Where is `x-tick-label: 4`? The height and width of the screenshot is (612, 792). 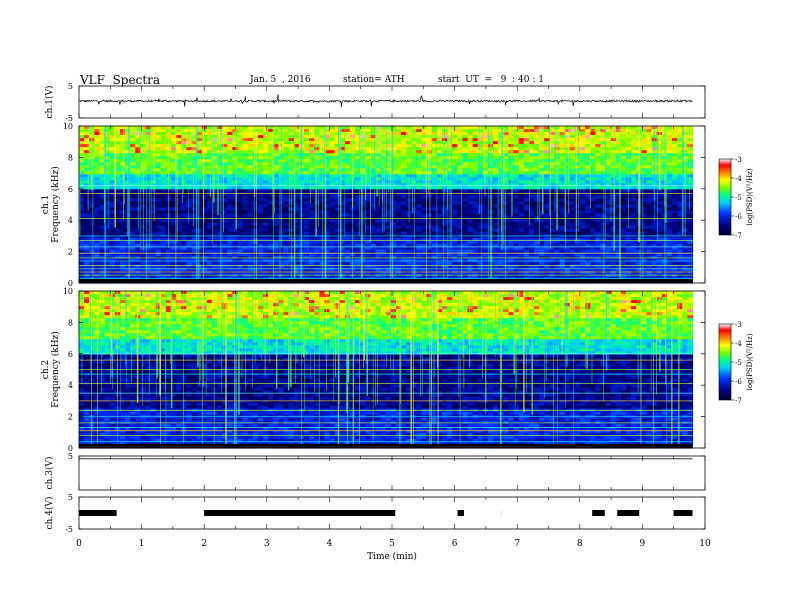 x-tick-label: 4 is located at coordinates (330, 544).